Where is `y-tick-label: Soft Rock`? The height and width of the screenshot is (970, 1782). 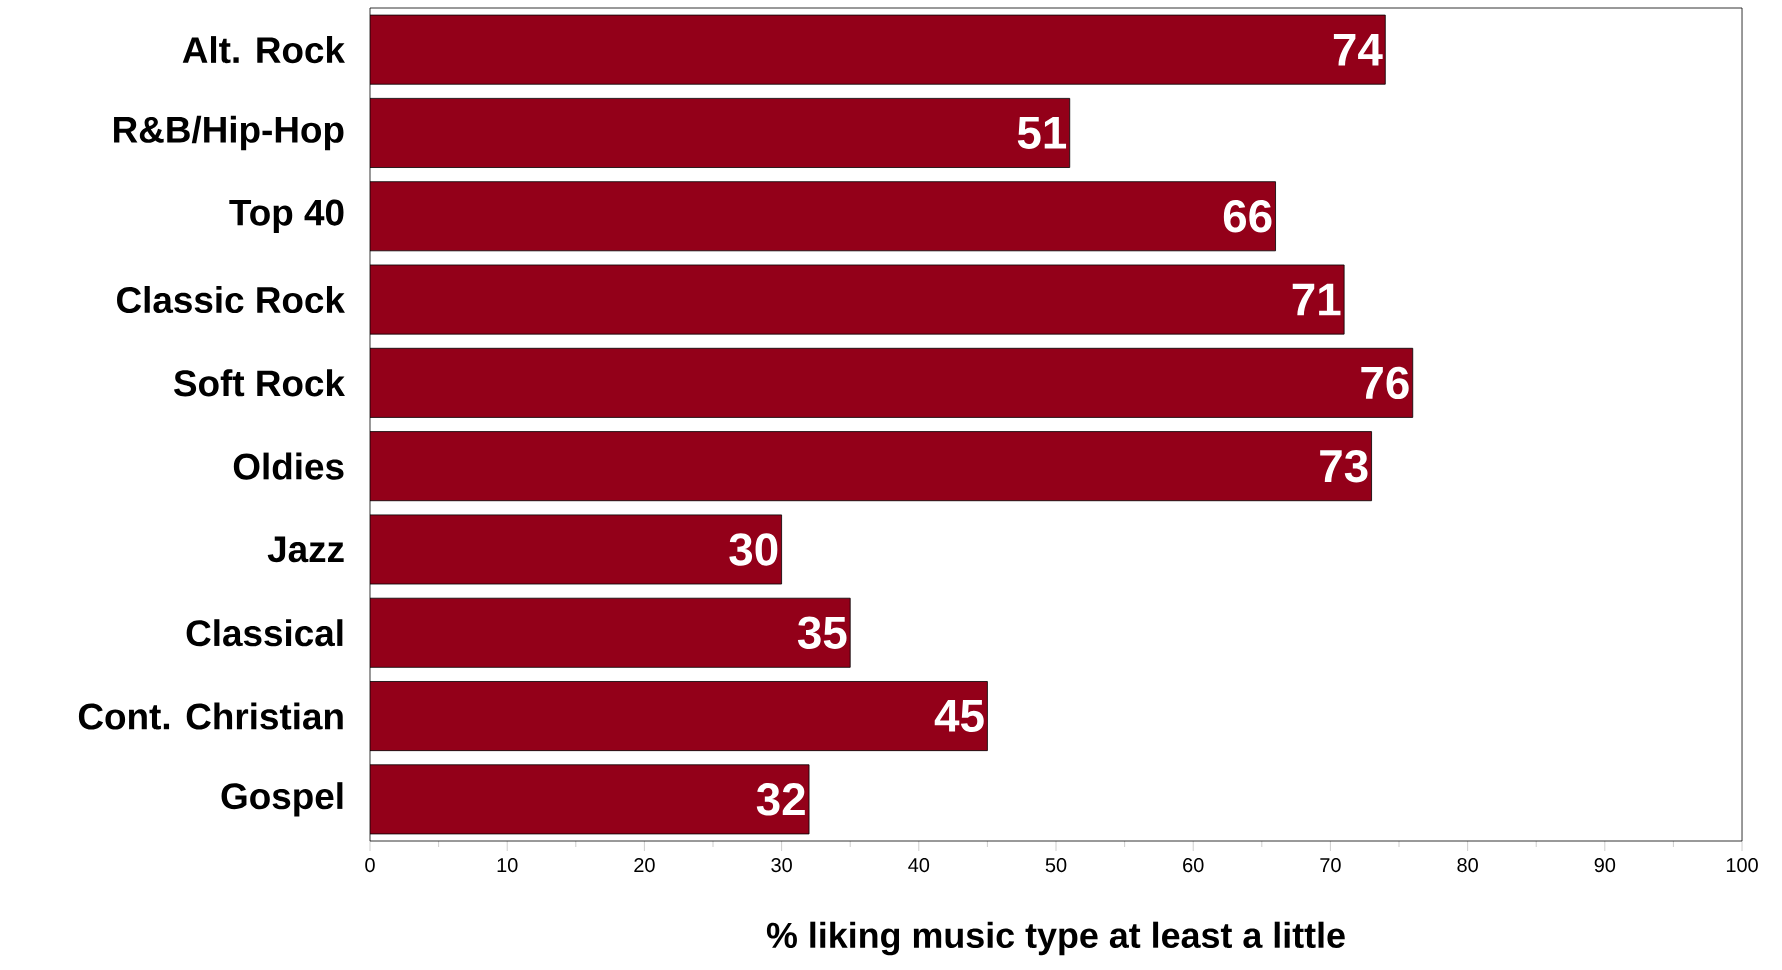 y-tick-label: Soft Rock is located at coordinates (259, 383).